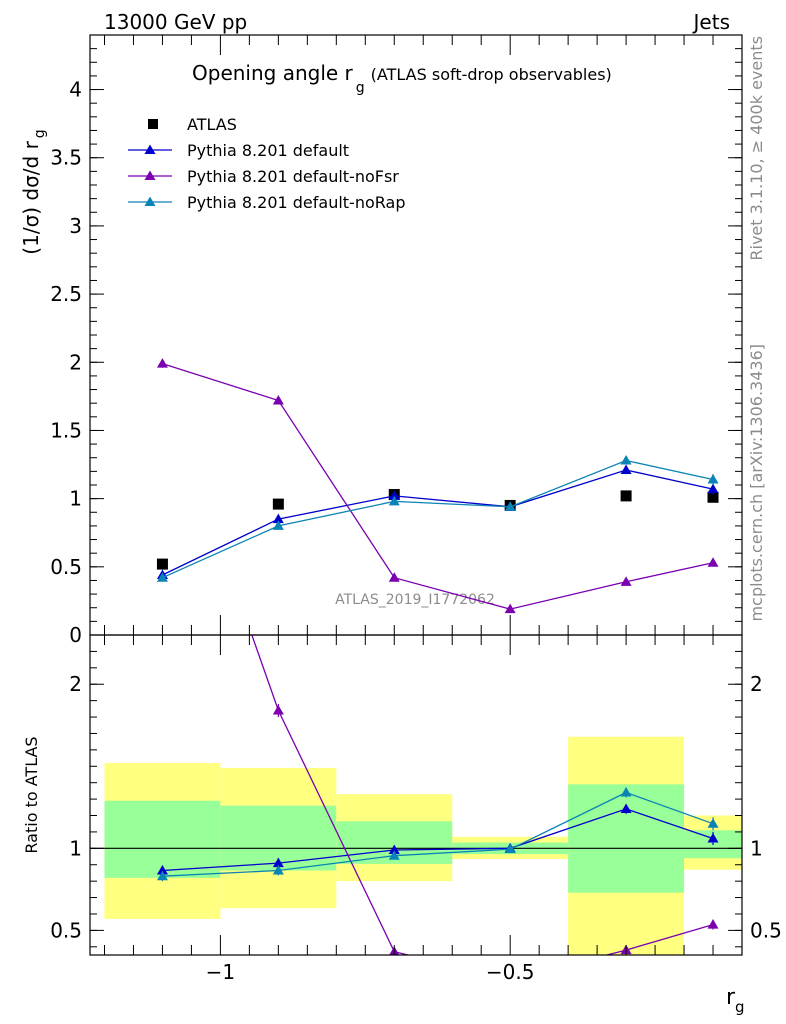 The width and height of the screenshot is (786, 1024). What do you see at coordinates (66, 158) in the screenshot?
I see `y-tick-label-7: 3.5` at bounding box center [66, 158].